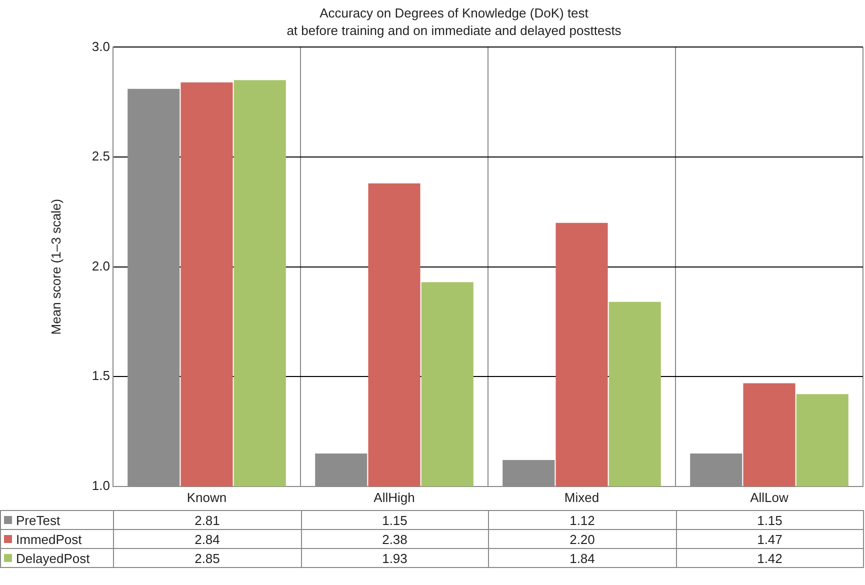  I want to click on data-label: 2.20, so click(582, 539).